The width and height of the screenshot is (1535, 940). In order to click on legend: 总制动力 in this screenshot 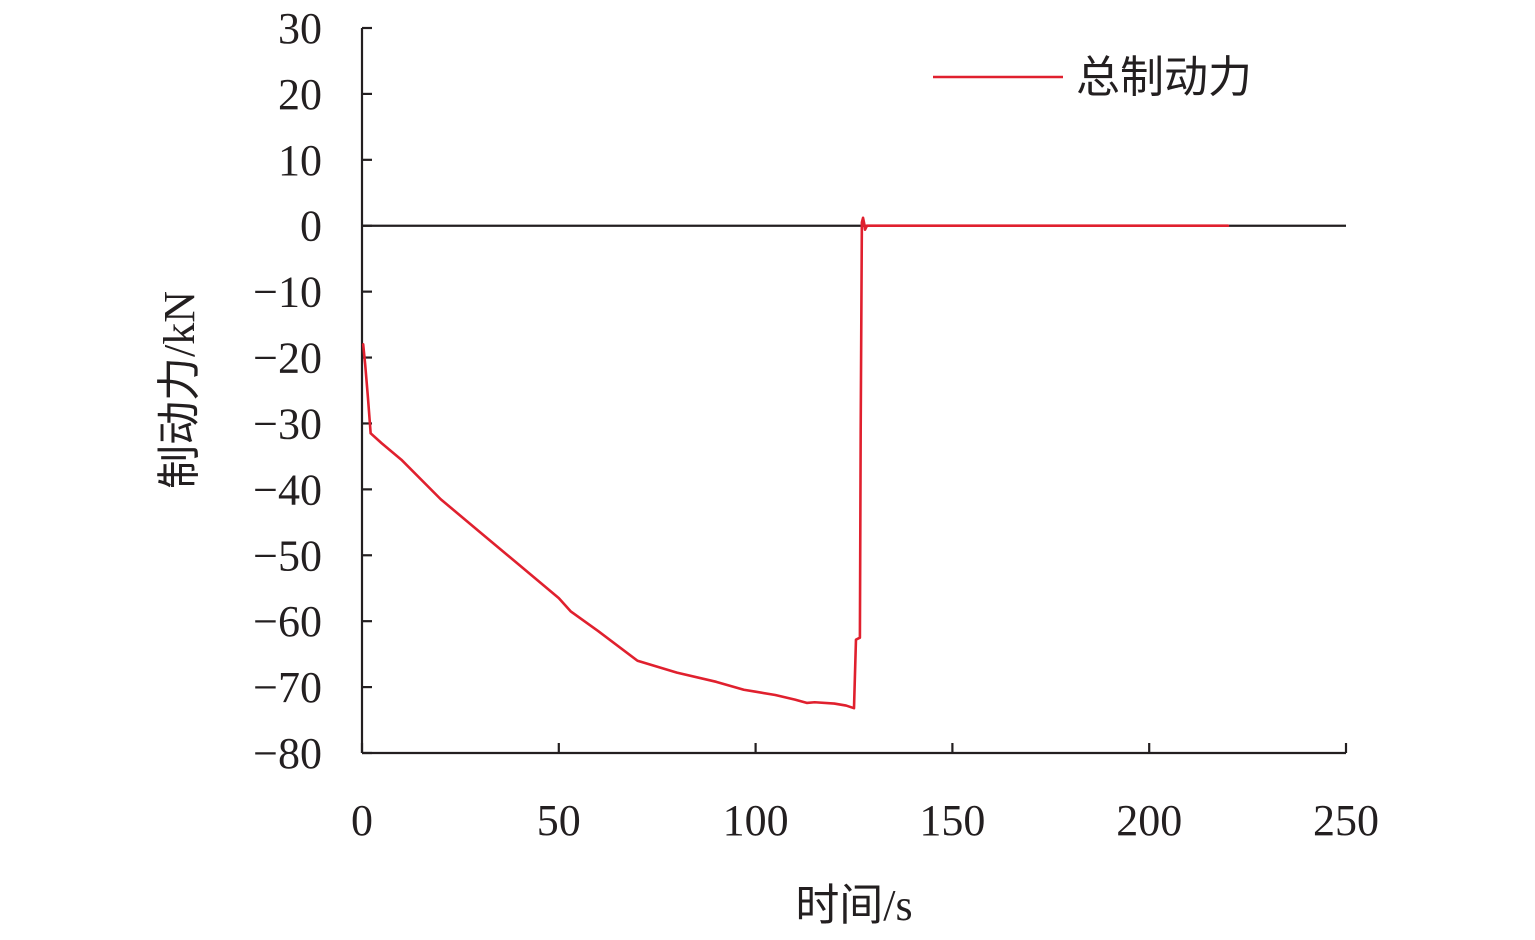, I will do `click(1092, 77)`.